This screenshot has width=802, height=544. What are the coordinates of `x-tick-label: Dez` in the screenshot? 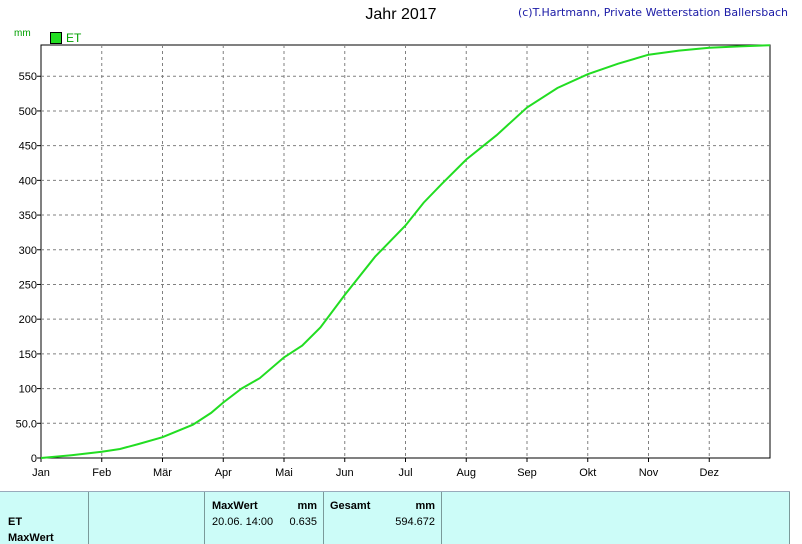 It's located at (709, 473).